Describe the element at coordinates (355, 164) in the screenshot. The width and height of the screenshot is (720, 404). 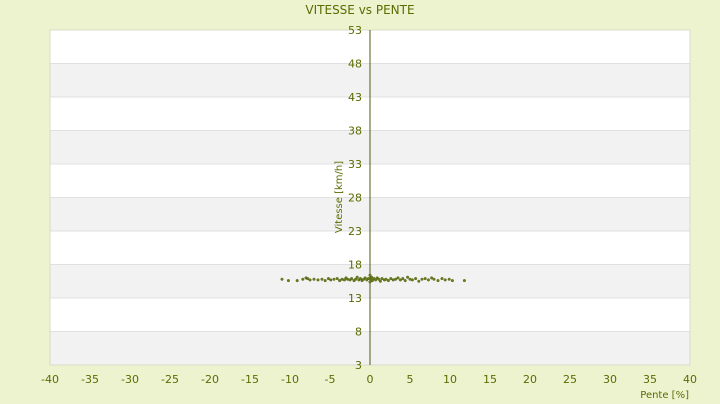
I see `y-tick-label: 33` at that location.